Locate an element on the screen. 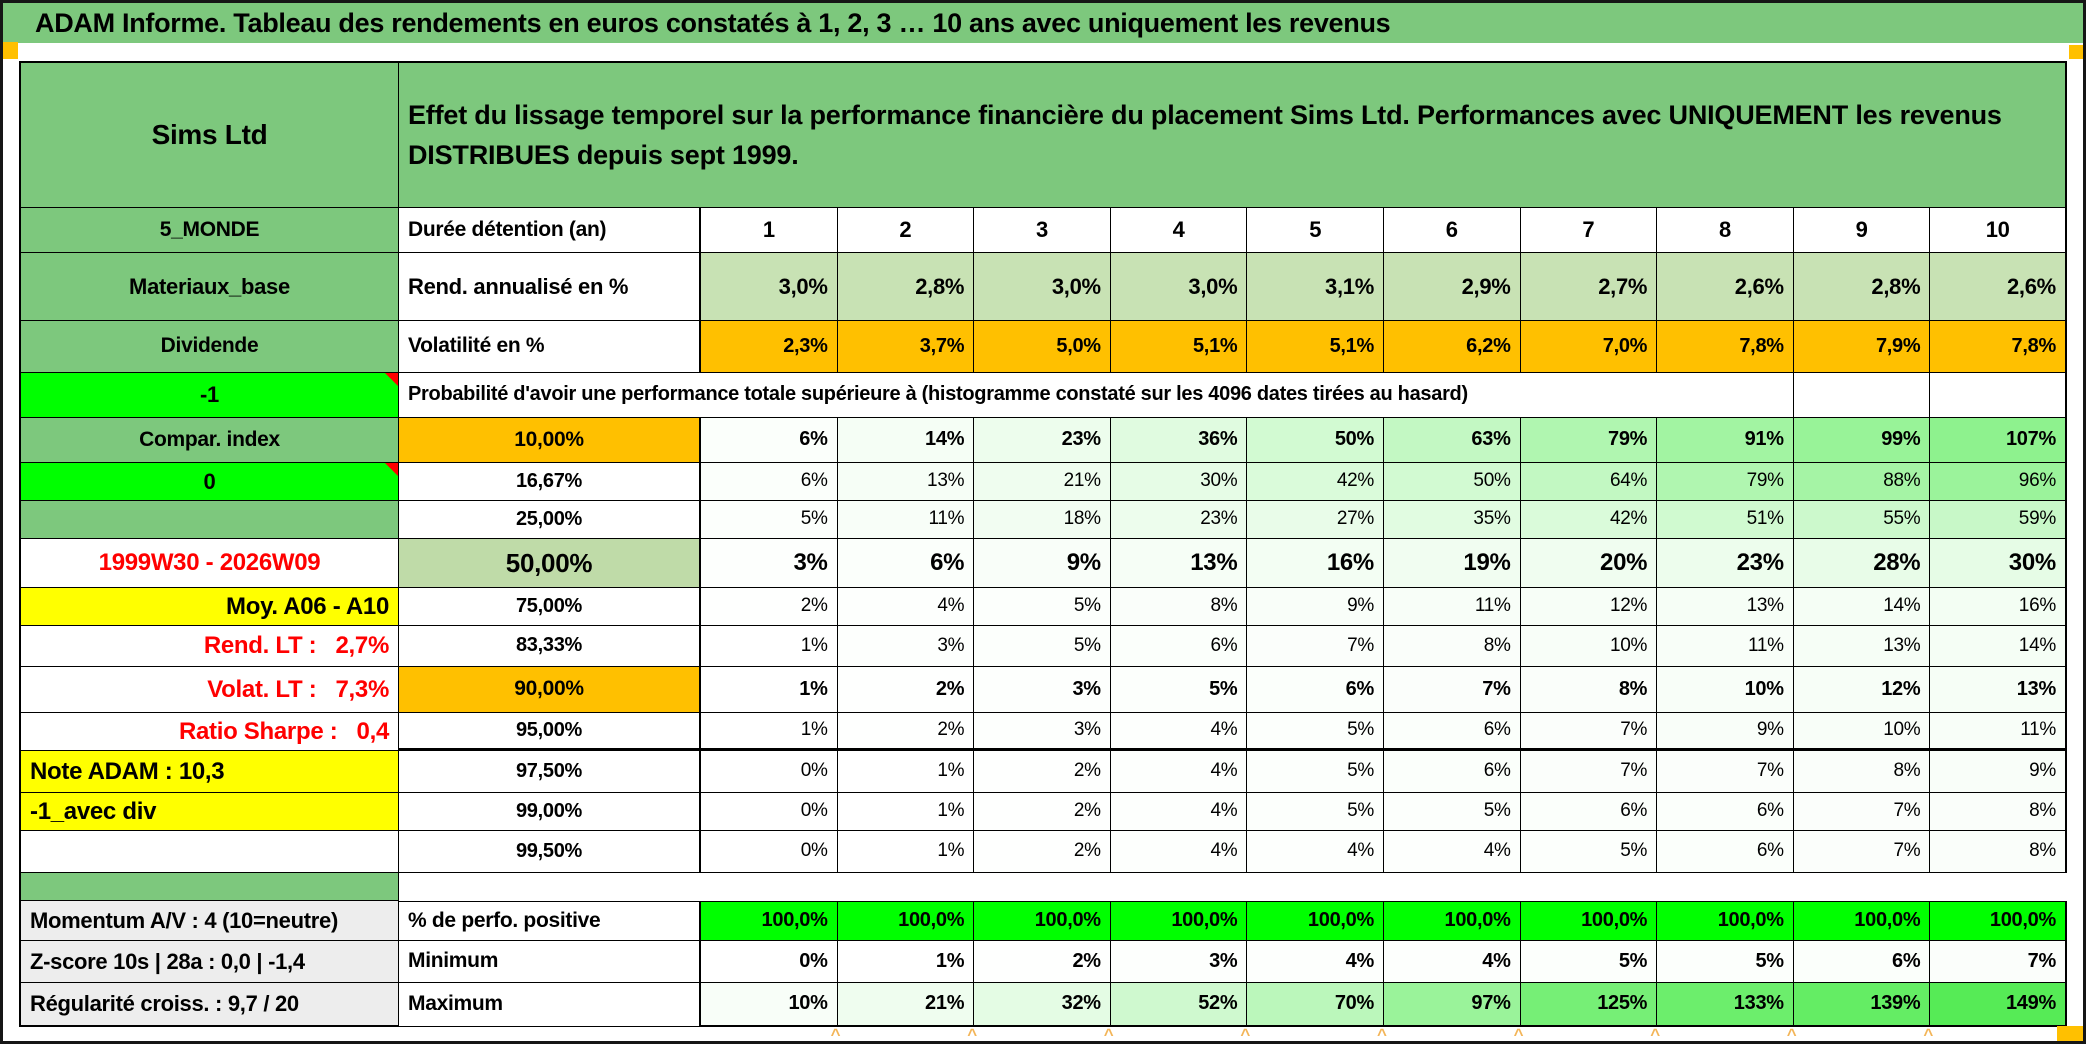  value-cell: 36% is located at coordinates (1179, 440).